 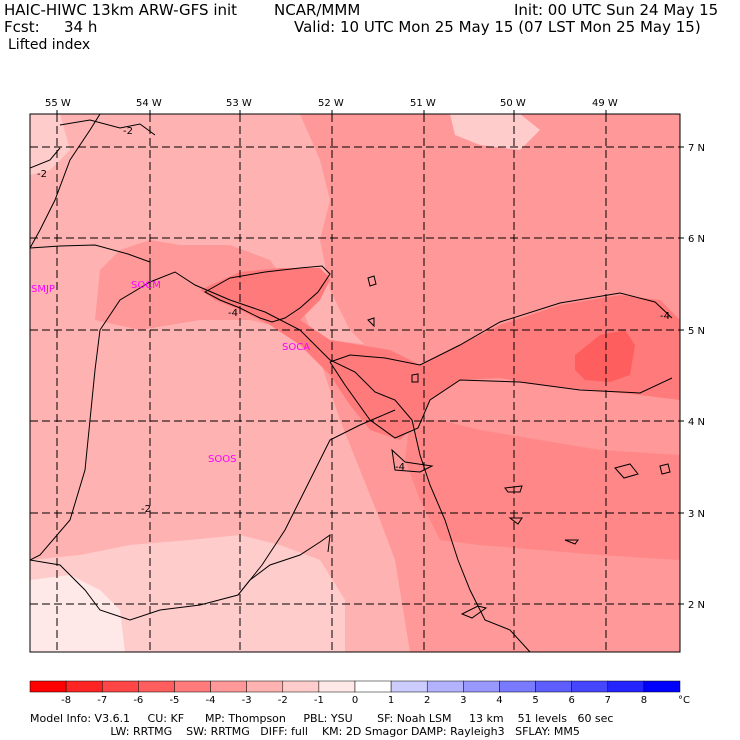 I want to click on lon-label: 53 W, so click(x=239, y=103).